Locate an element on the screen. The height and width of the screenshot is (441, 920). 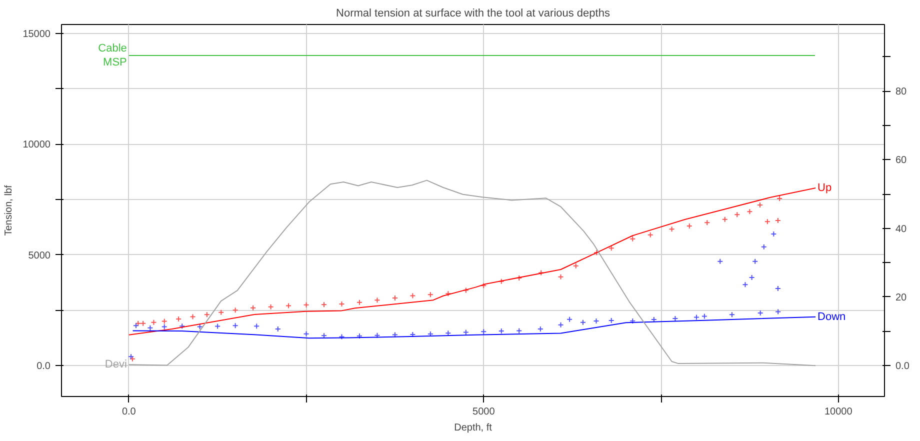
x-tick-label: 5000 is located at coordinates (484, 412).